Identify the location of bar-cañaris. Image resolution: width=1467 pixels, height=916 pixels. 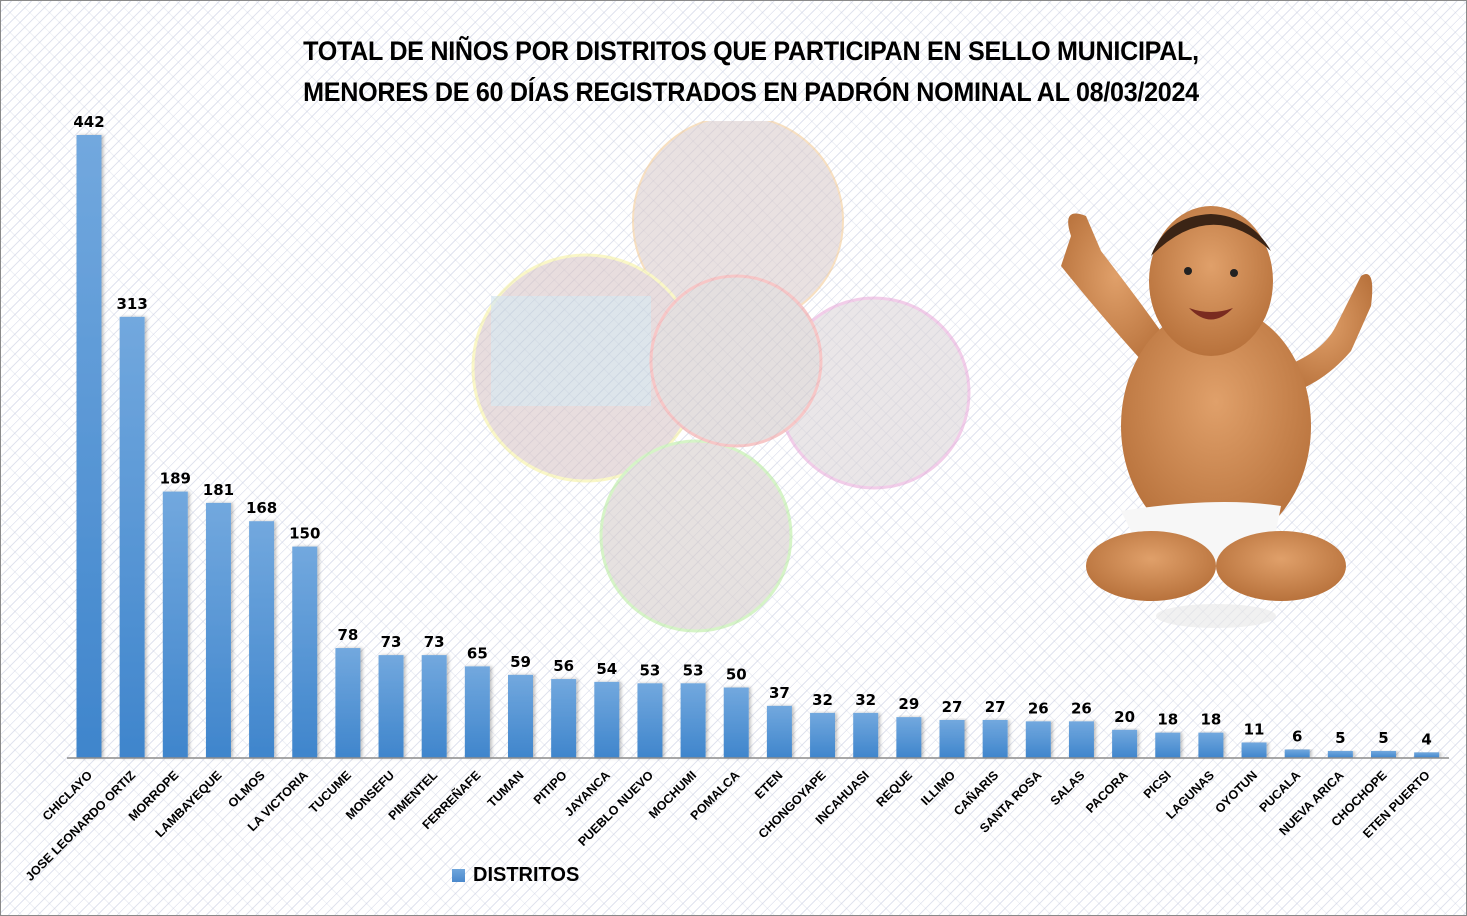
(995, 738).